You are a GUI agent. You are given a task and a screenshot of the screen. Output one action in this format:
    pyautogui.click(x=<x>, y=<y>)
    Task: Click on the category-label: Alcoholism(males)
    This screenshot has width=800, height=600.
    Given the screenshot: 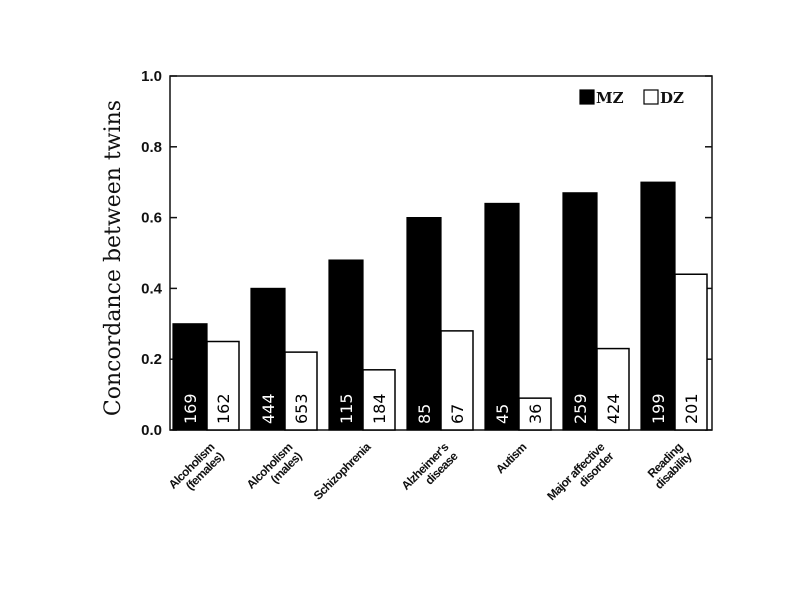 What is the action you would take?
    pyautogui.click(x=274, y=465)
    